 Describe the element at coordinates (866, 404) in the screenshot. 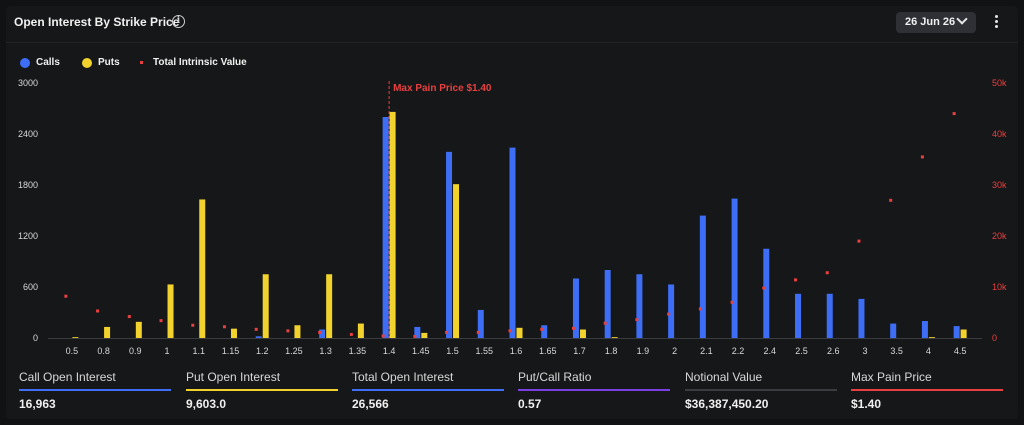

I see `stat-value: $1.40` at that location.